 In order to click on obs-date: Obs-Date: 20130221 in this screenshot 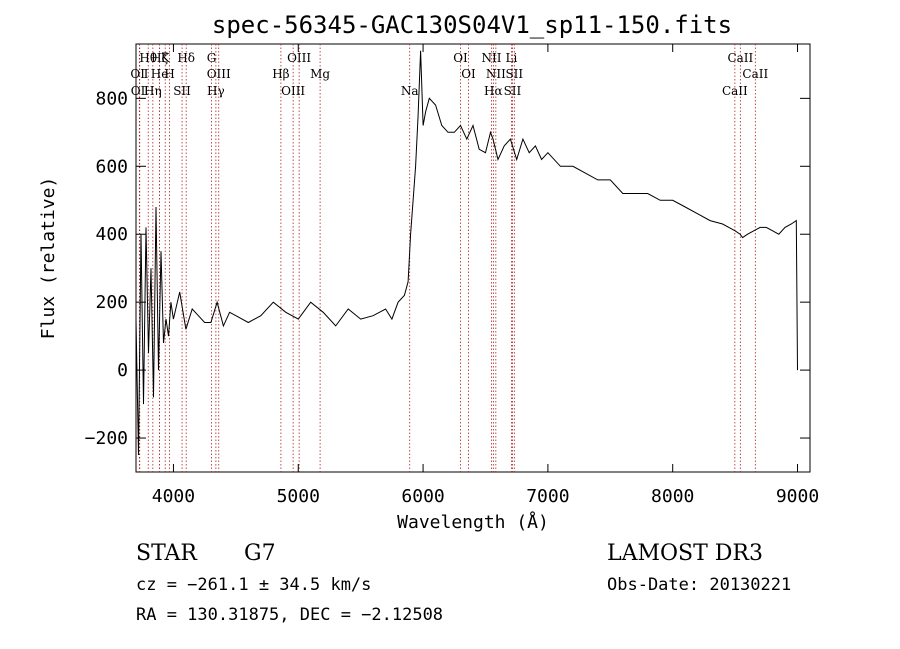, I will do `click(699, 585)`.